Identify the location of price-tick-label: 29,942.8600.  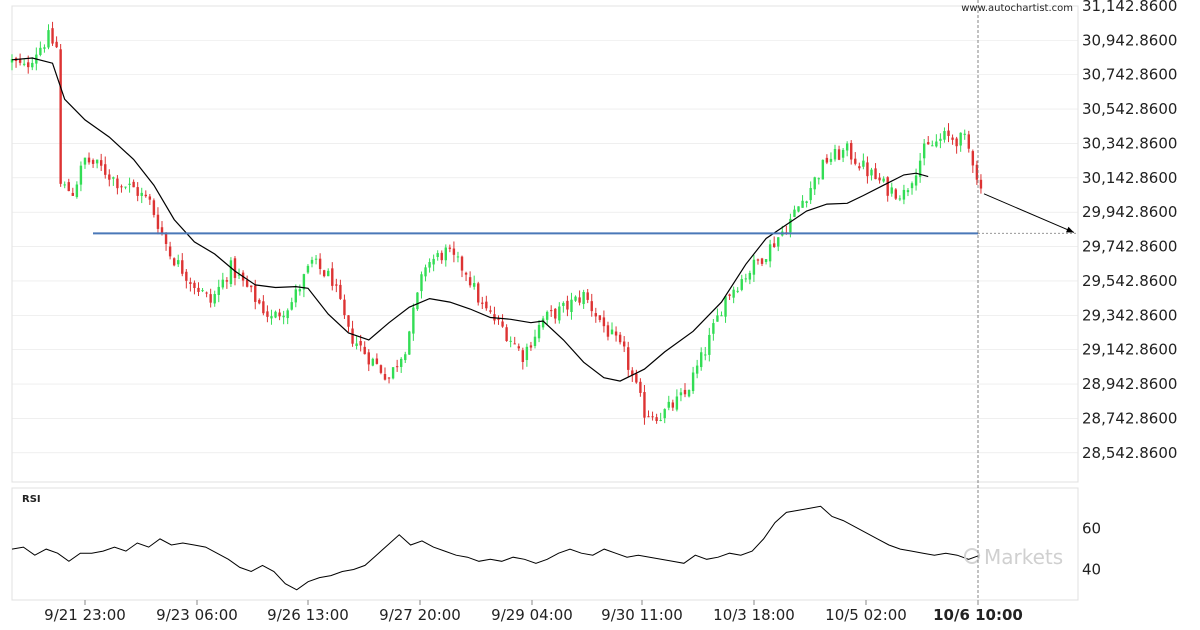
(1129, 212).